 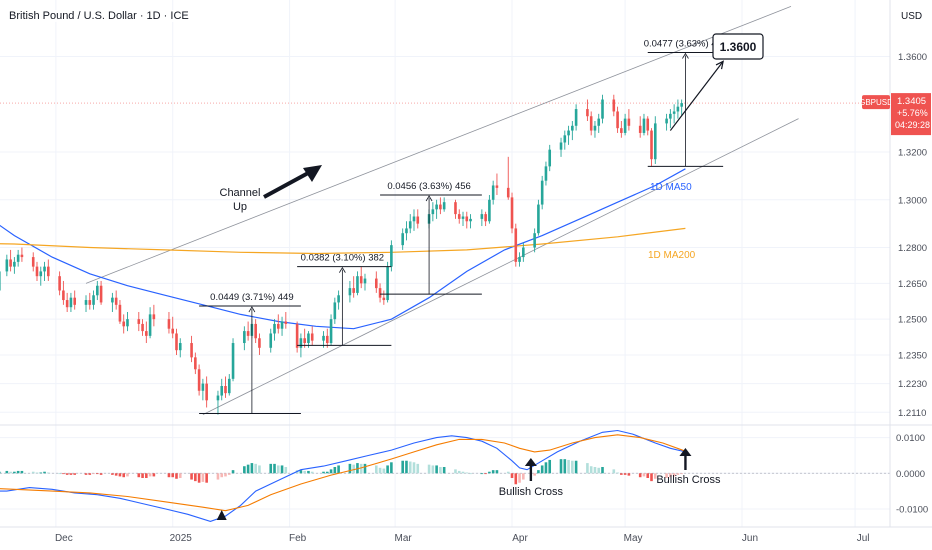 What do you see at coordinates (912, 509) in the screenshot?
I see `macd-y-tick-label: -0.0100` at bounding box center [912, 509].